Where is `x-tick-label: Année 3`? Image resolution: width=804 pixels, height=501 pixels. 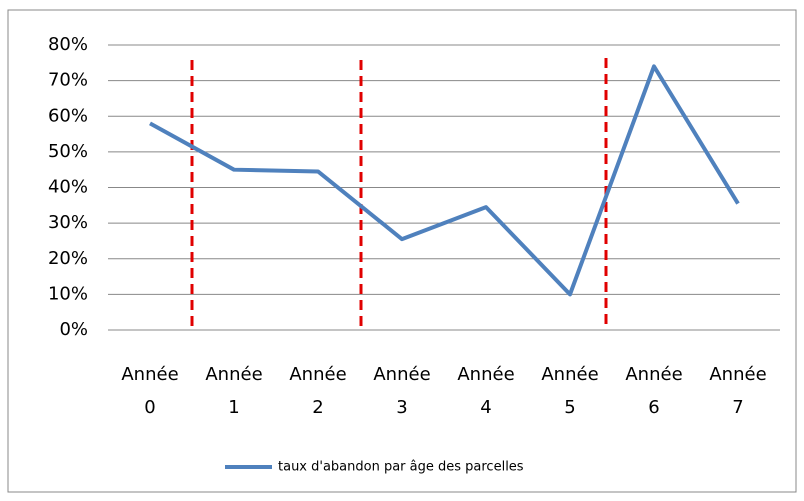
x-tick-label: Année 3 is located at coordinates (401, 391).